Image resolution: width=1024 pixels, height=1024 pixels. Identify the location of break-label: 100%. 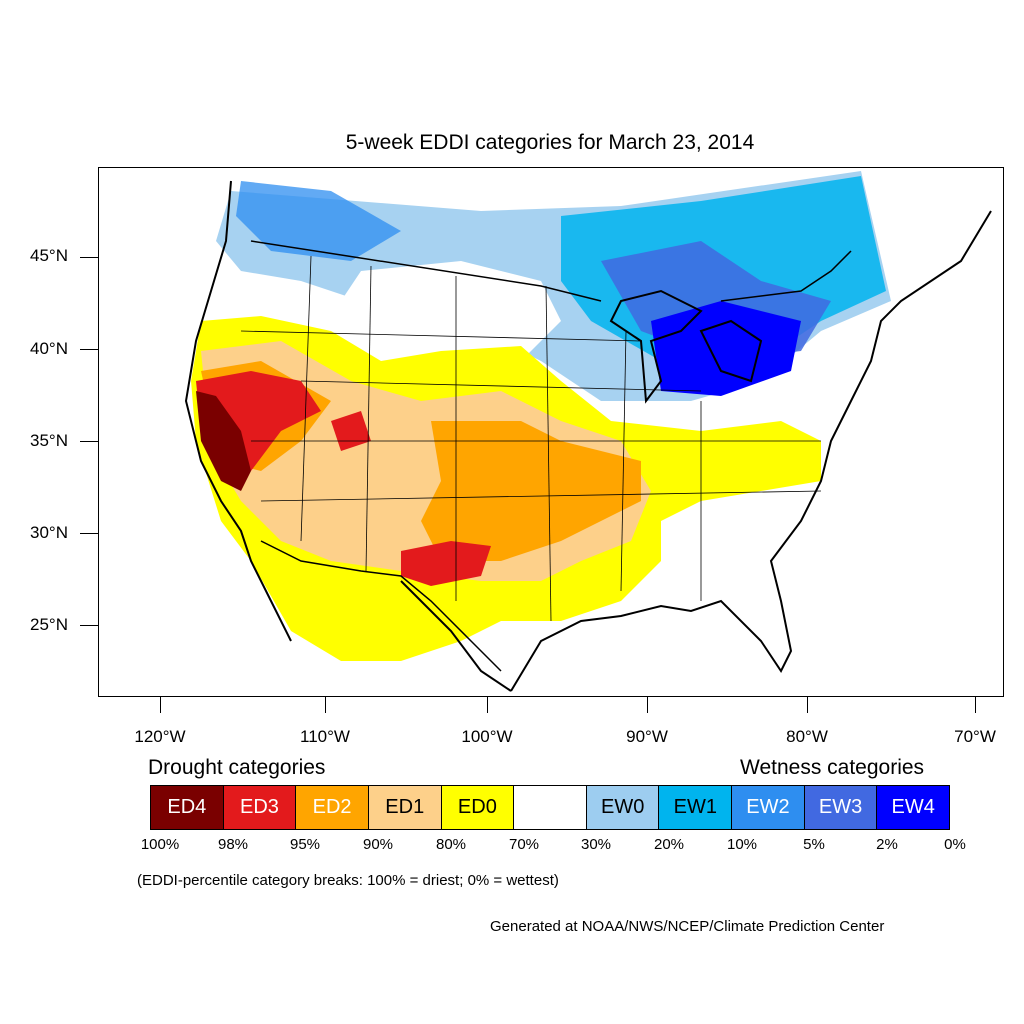
(160, 844).